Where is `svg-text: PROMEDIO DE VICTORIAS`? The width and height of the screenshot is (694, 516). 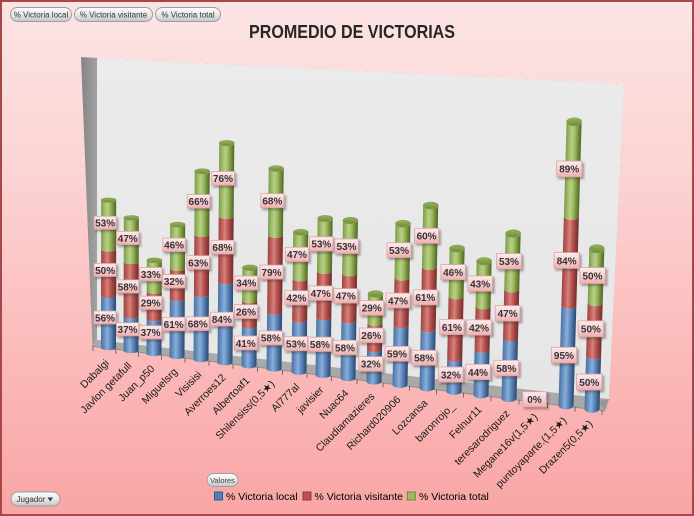 svg-text: PROMEDIO DE VICTORIAS is located at coordinates (352, 31).